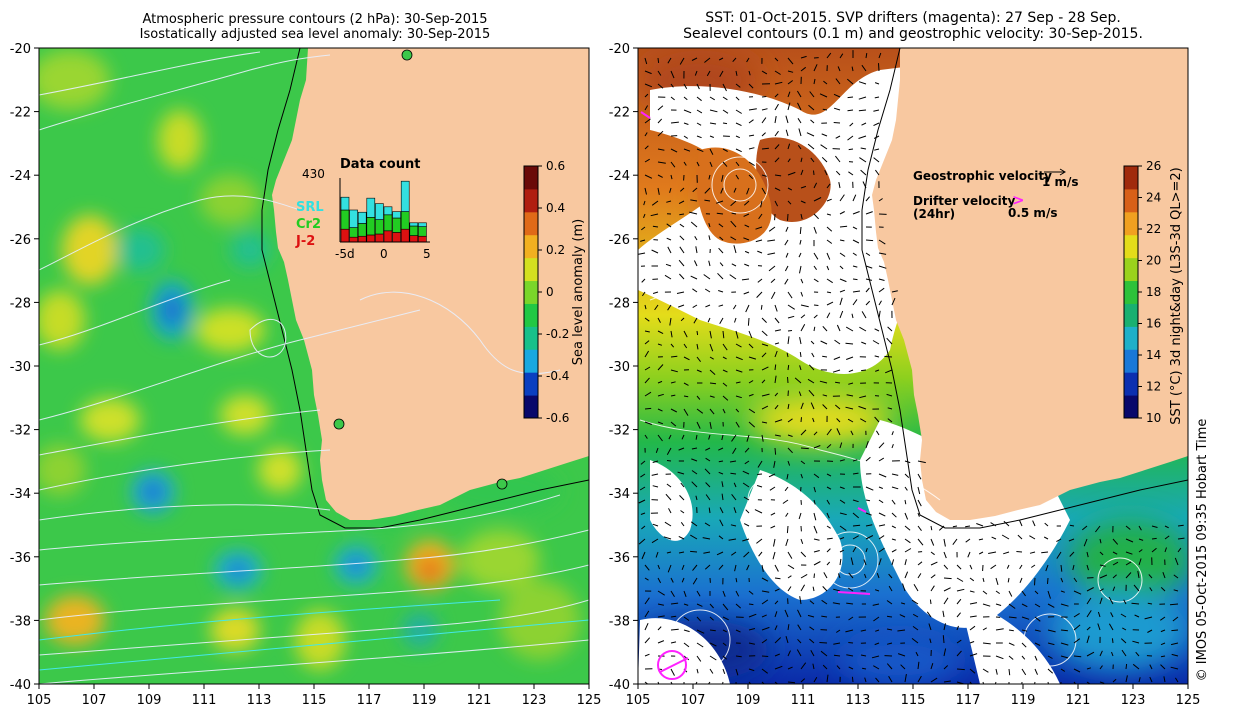 Image resolution: width=1250 pixels, height=720 pixels. What do you see at coordinates (20, 621) in the screenshot?
I see `left-ytick-label: -38` at bounding box center [20, 621].